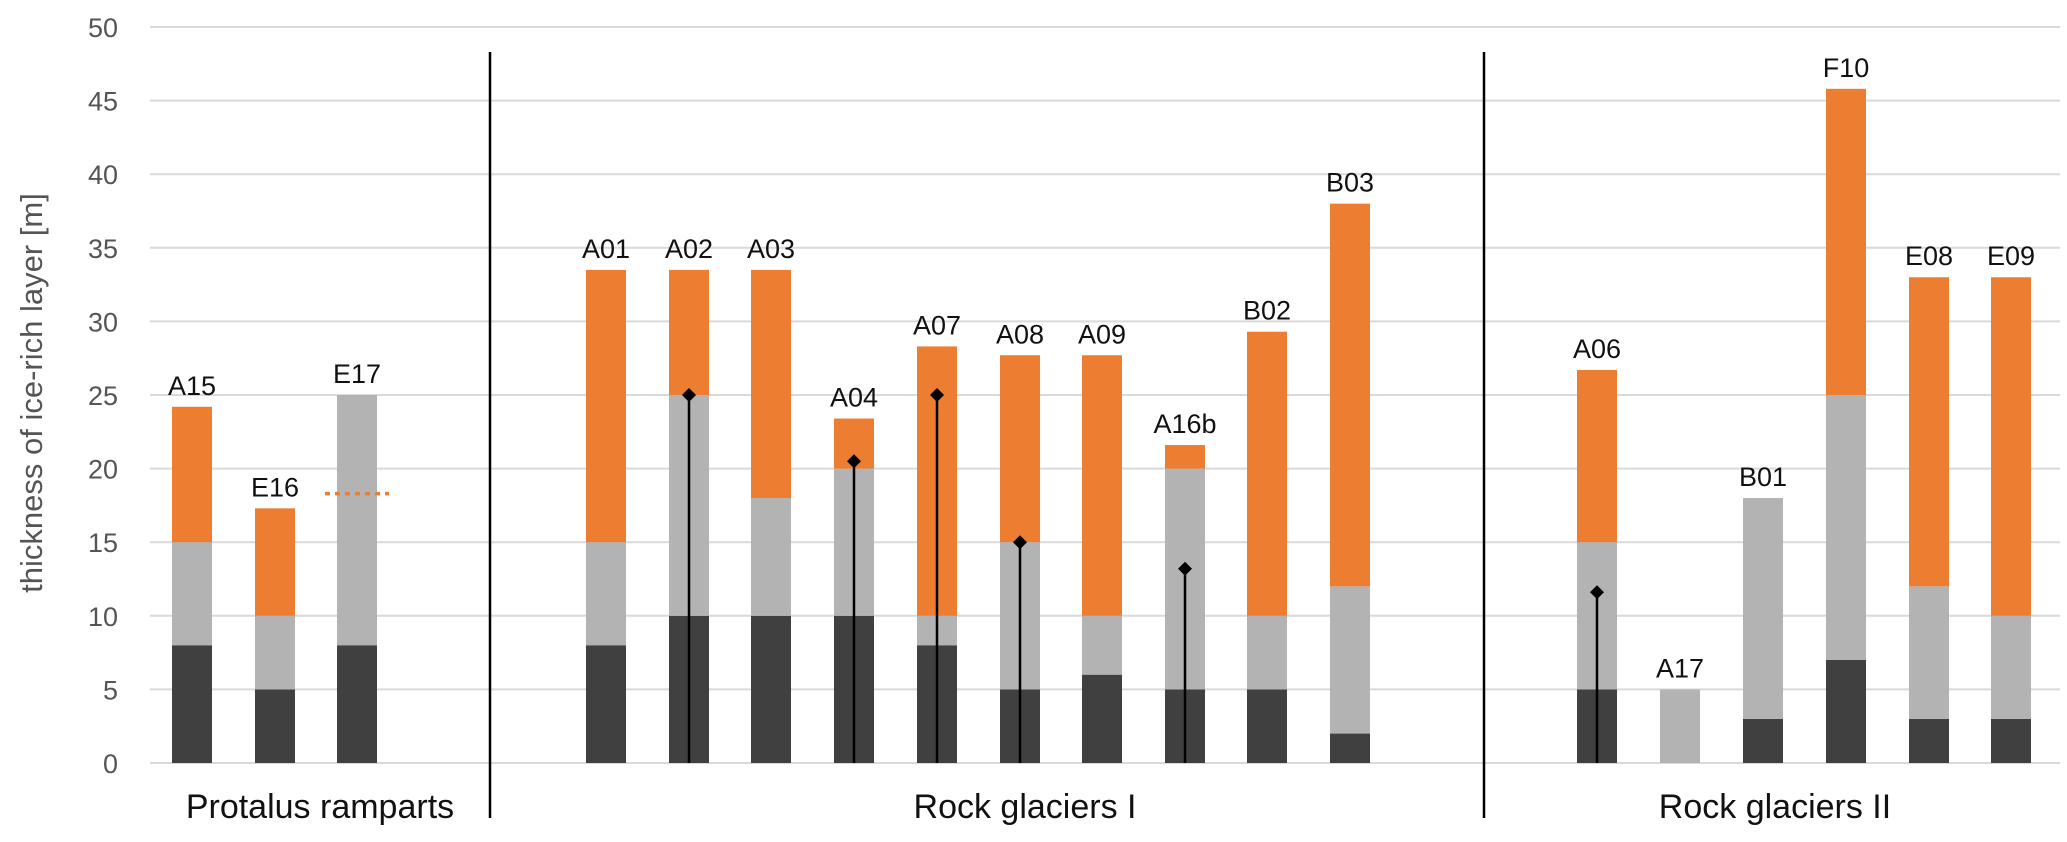  I want to click on bar-label: E09, so click(2011, 256).